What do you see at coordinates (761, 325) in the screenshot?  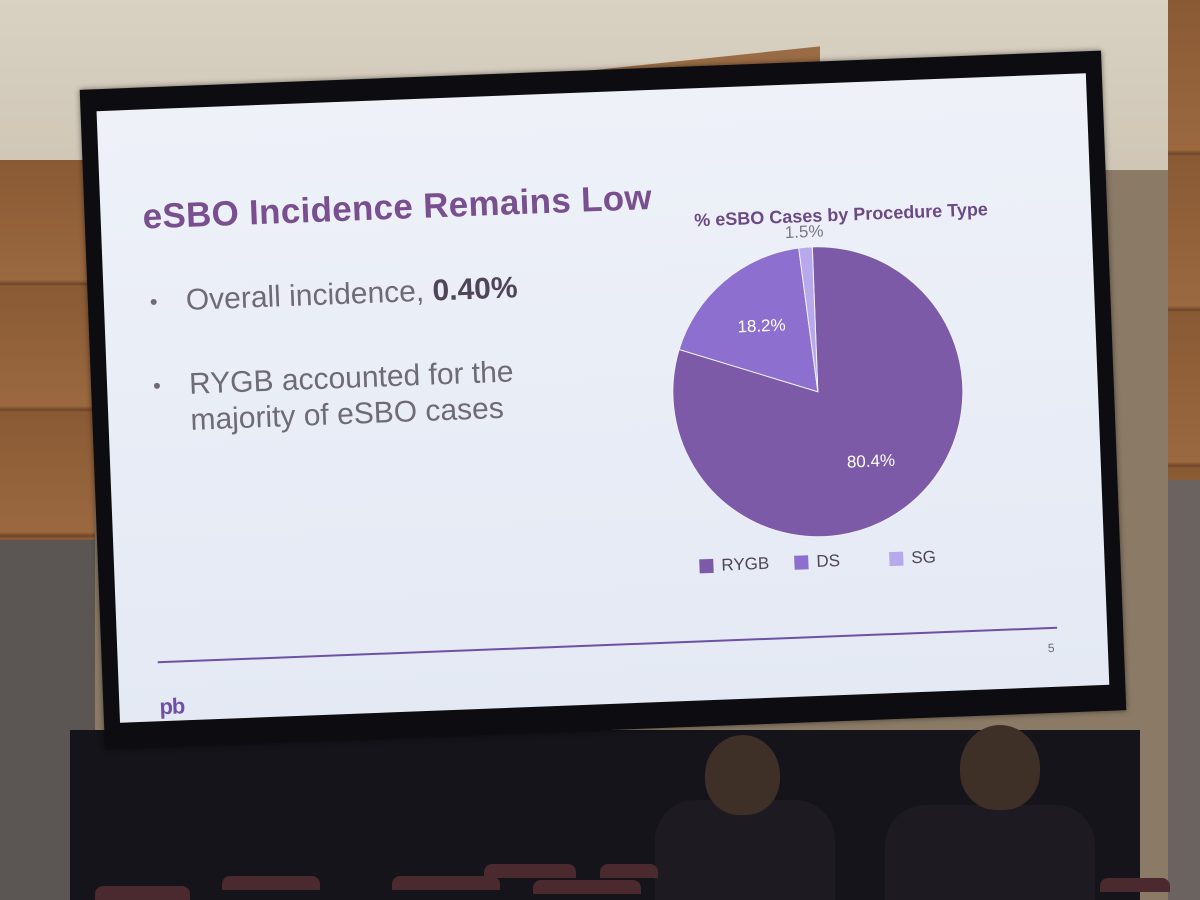 I see `data-label-ds: 18.2%` at bounding box center [761, 325].